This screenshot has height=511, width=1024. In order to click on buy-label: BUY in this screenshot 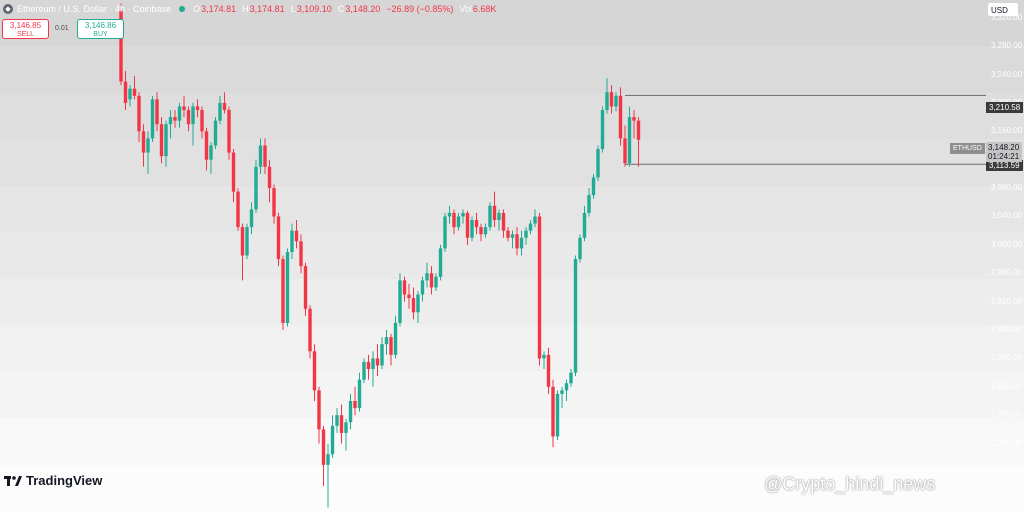, I will do `click(100, 34)`.